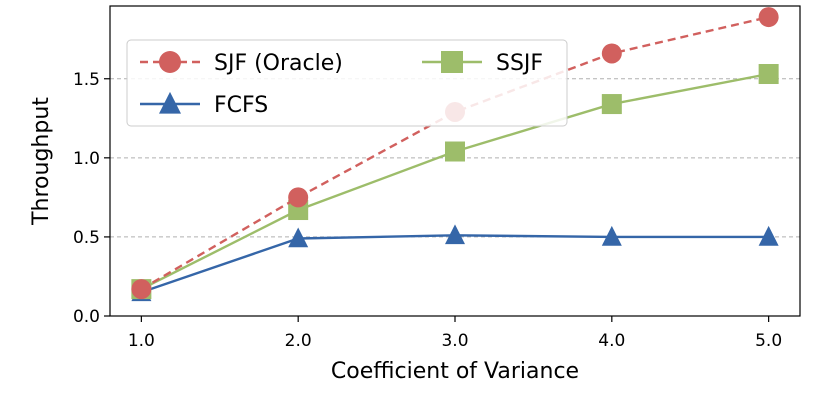 The width and height of the screenshot is (830, 415). I want to click on legend-label: FCFS, so click(241, 105).